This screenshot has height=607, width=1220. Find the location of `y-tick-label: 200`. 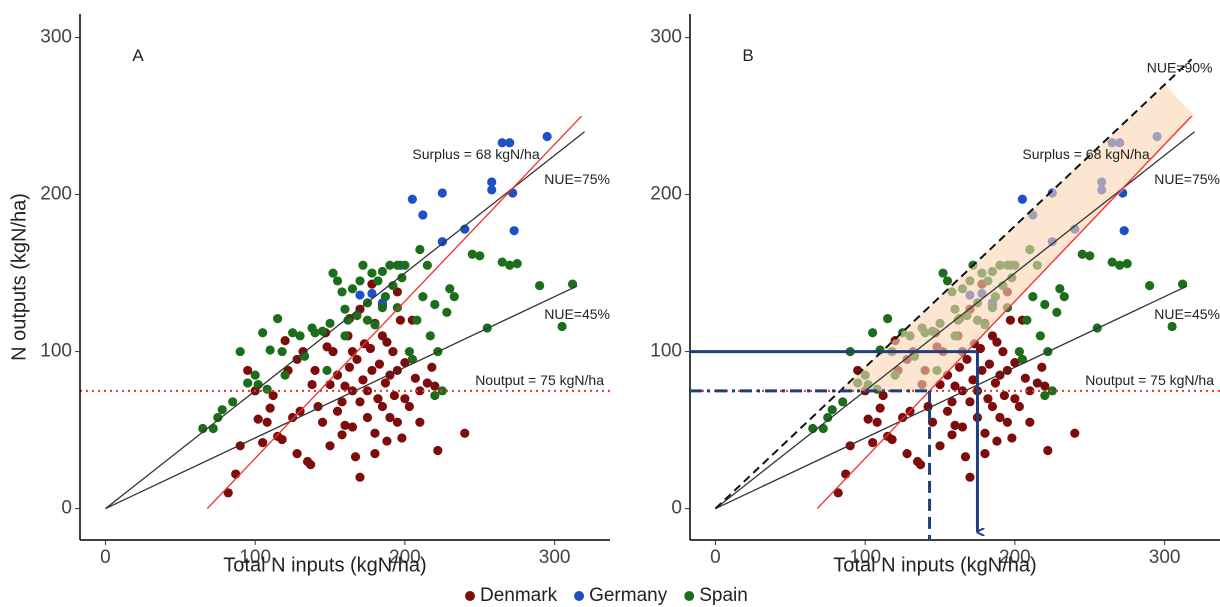

y-tick-label: 200 is located at coordinates (666, 194).